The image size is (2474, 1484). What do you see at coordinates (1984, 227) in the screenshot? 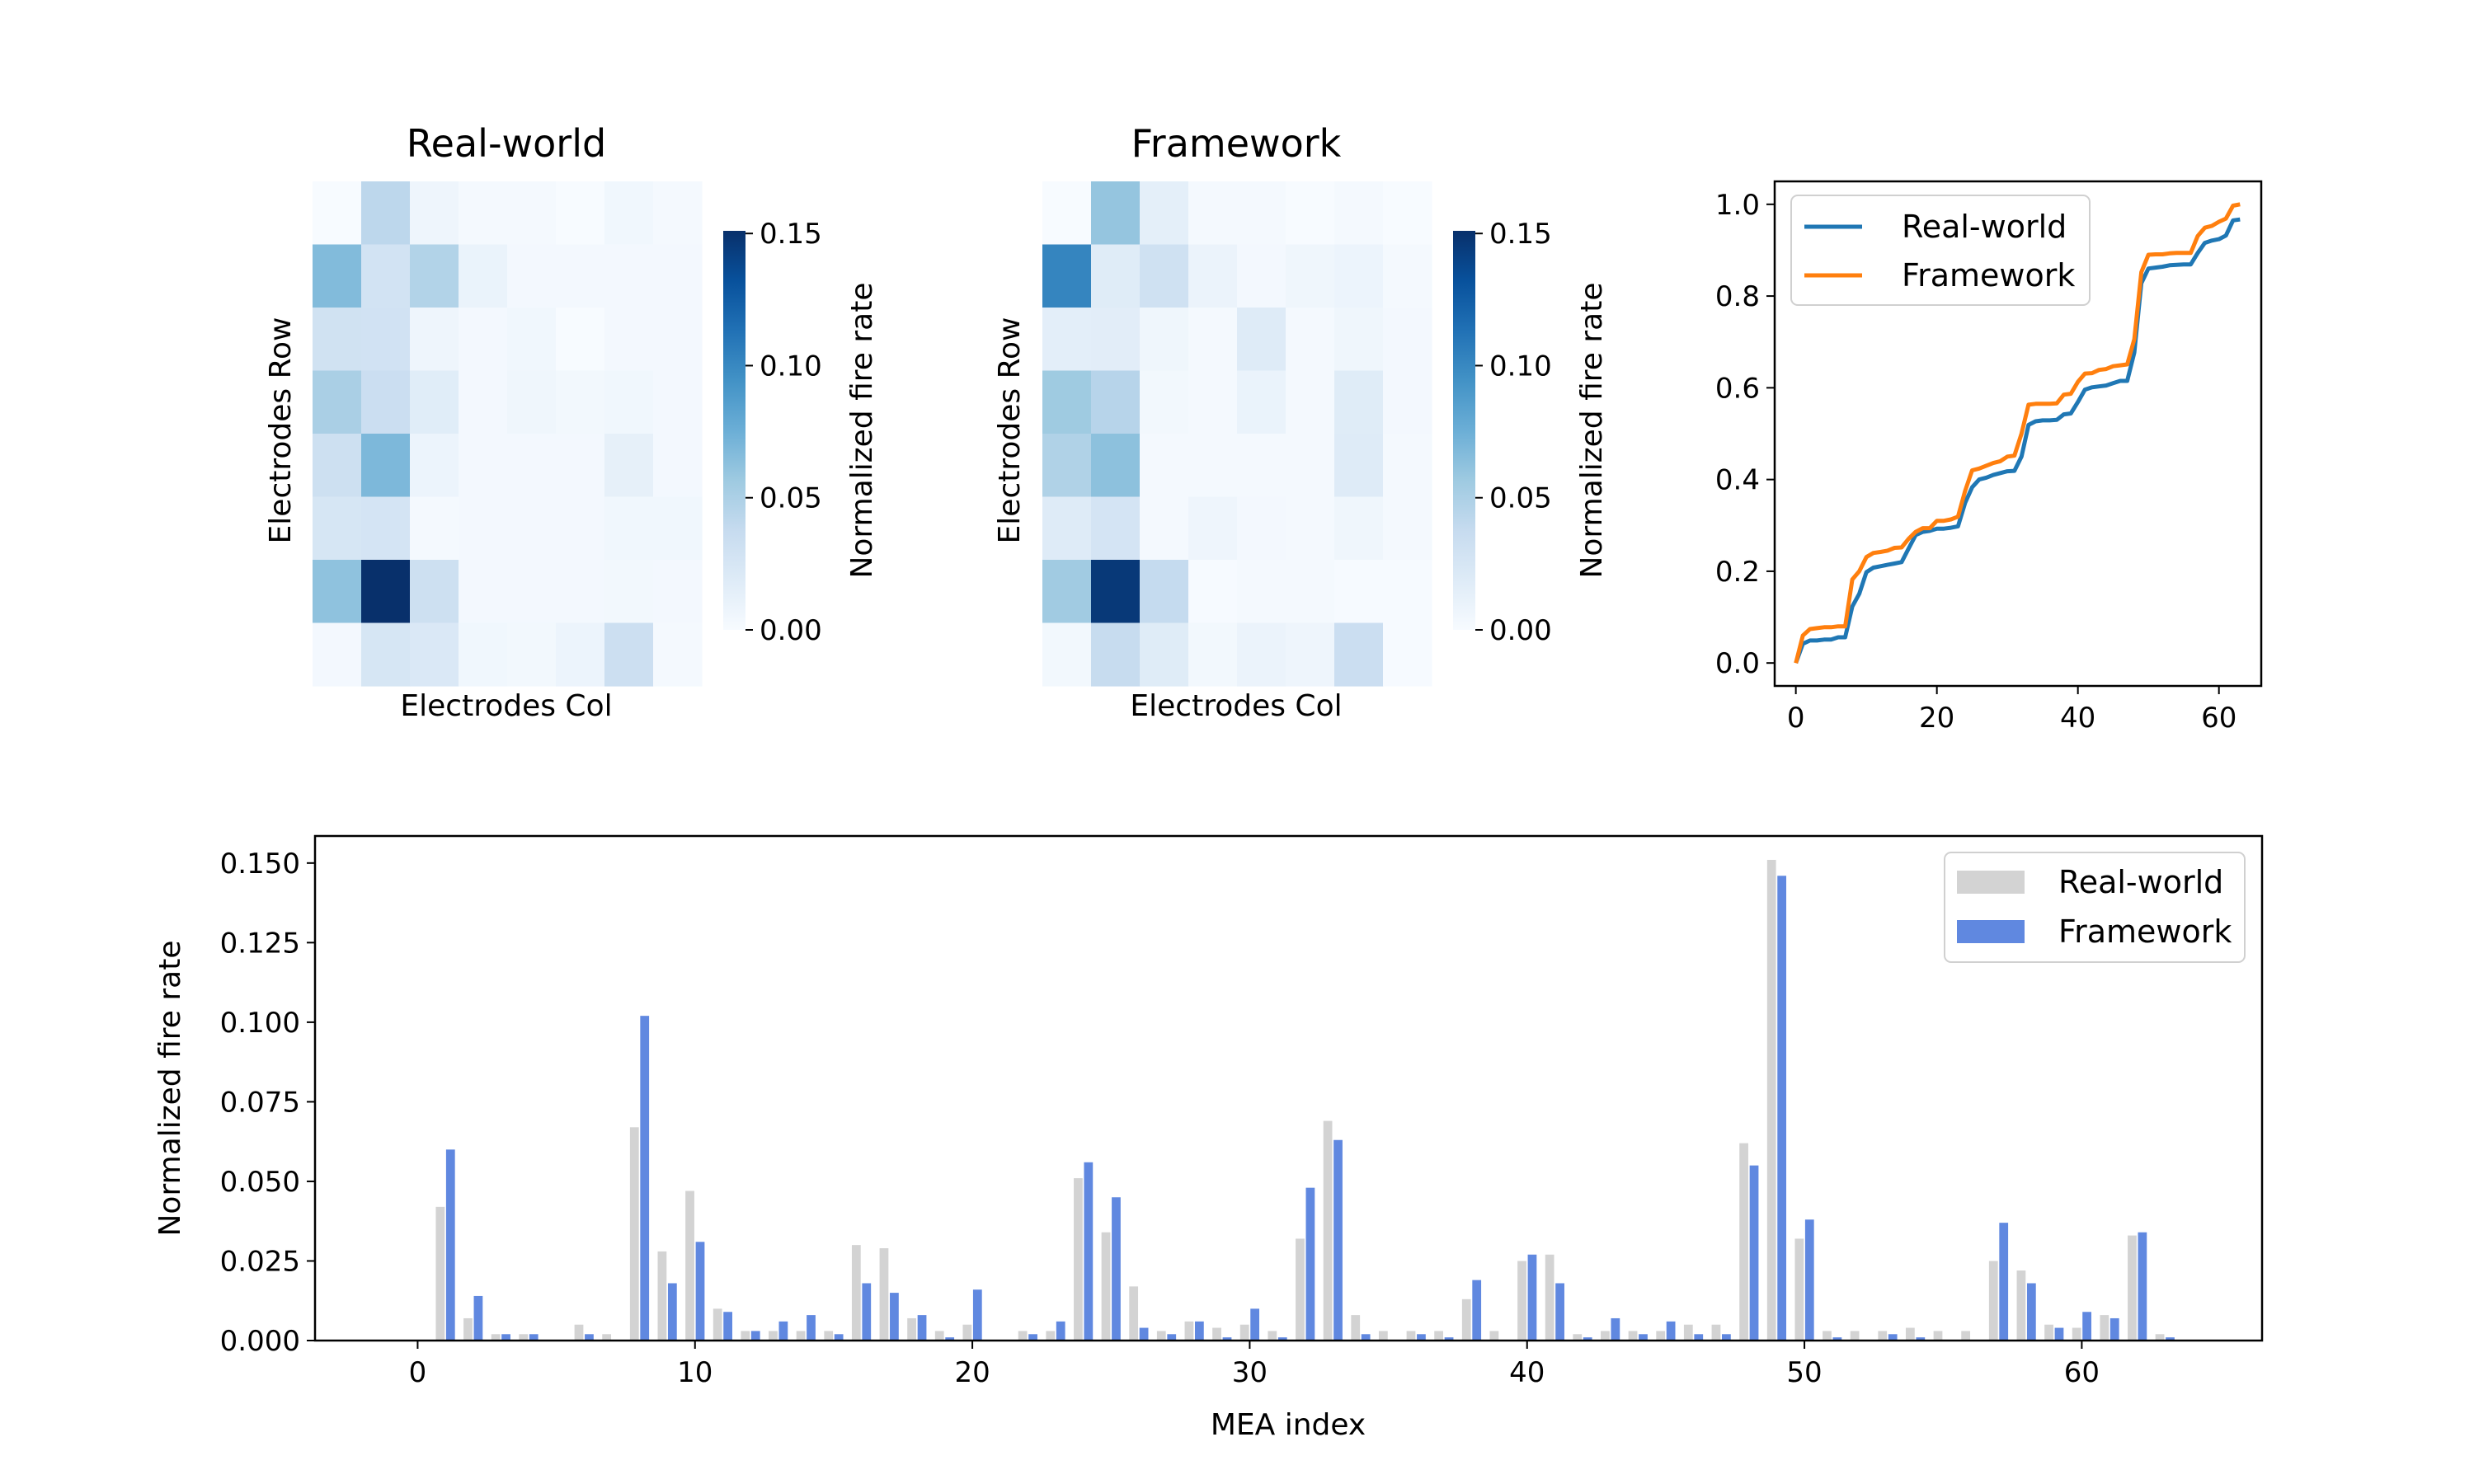
I see `line-legend-label-real-world: Real-world` at bounding box center [1984, 227].